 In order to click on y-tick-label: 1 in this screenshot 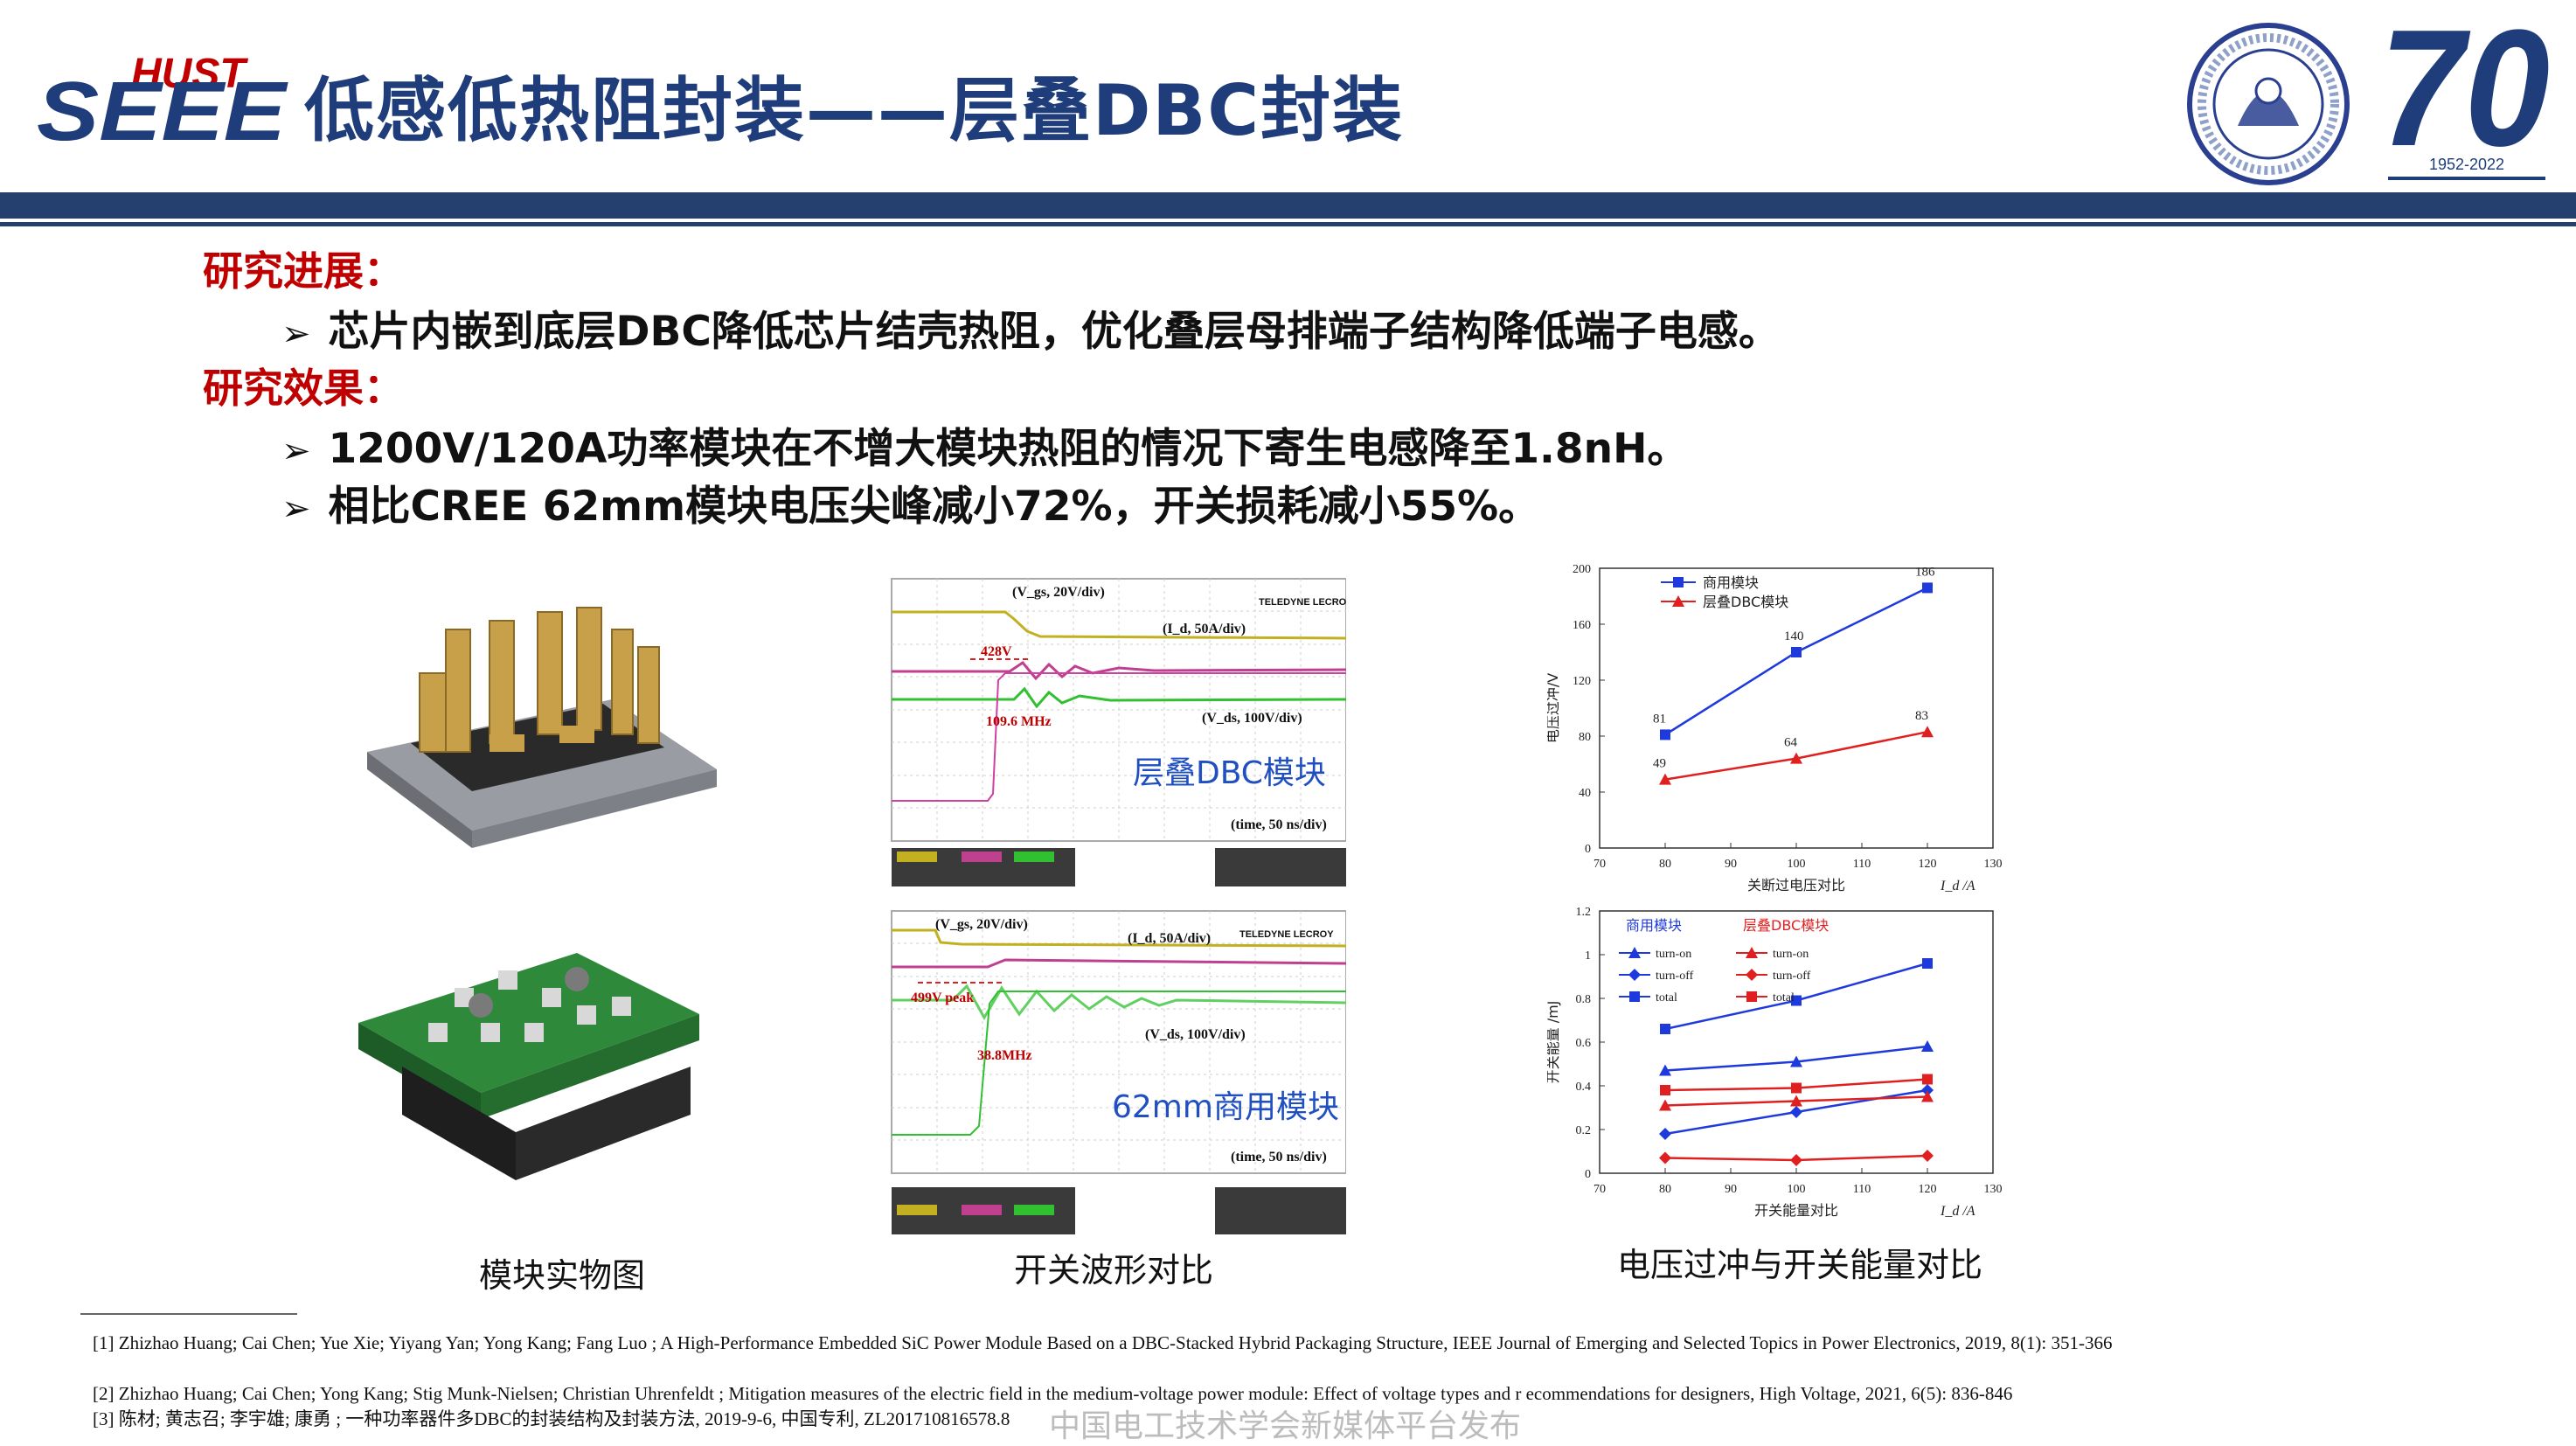, I will do `click(1588, 956)`.